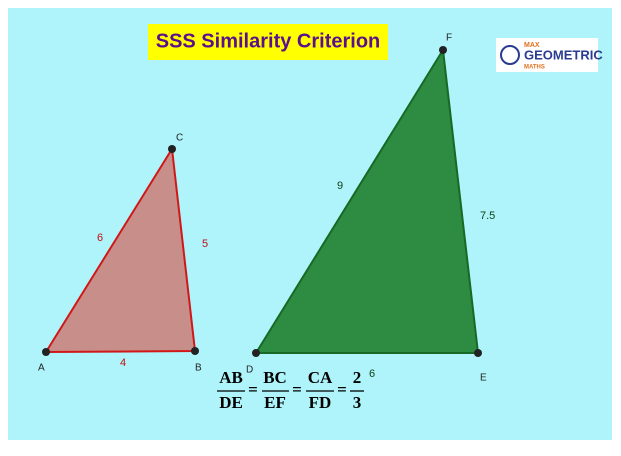 The height and width of the screenshot is (456, 621). Describe the element at coordinates (120, 250) in the screenshot. I see `triangle-abc` at that location.